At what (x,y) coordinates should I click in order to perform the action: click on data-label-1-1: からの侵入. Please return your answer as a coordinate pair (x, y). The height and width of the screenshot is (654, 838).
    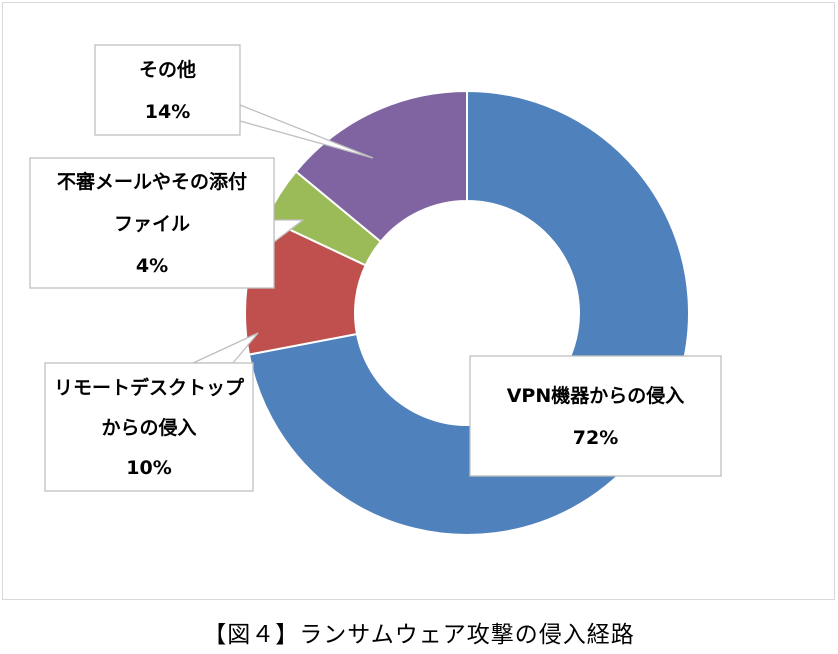
    Looking at the image, I should click on (148, 427).